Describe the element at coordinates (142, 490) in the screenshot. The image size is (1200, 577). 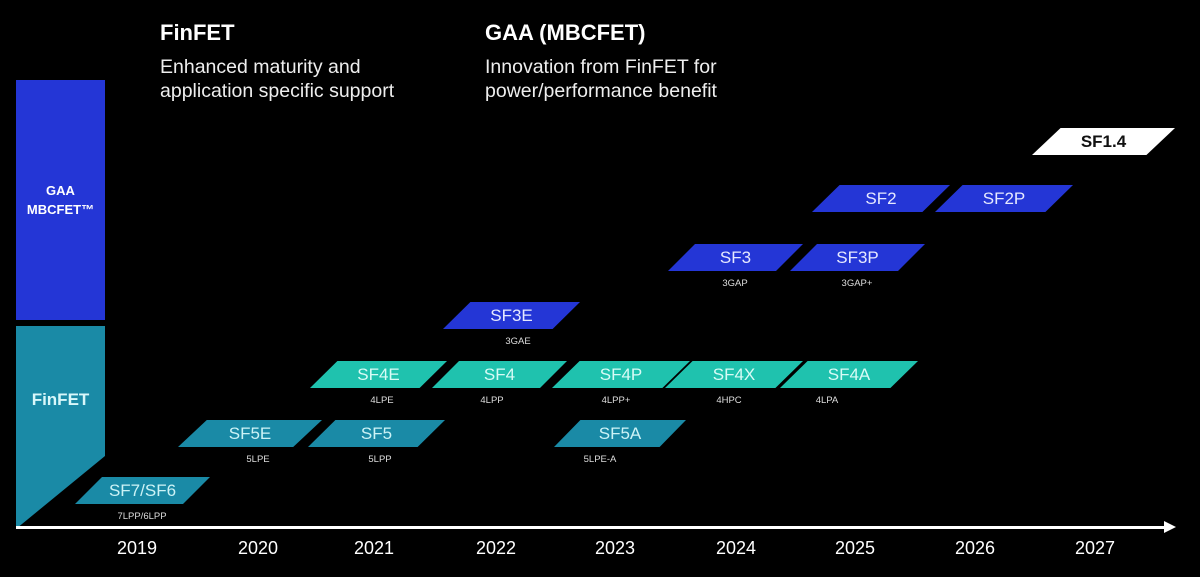
I see `node-sf7-sf6: SF7/SF6` at that location.